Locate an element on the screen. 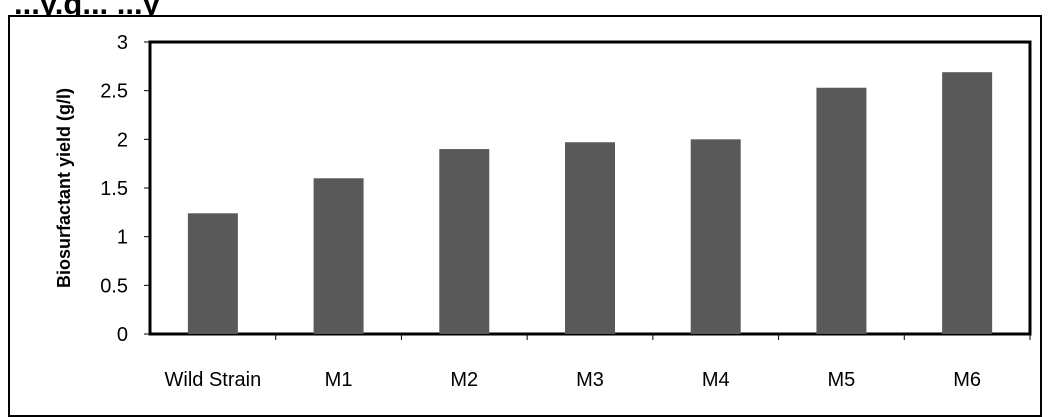  y-tick-label: 3 is located at coordinates (122, 43).